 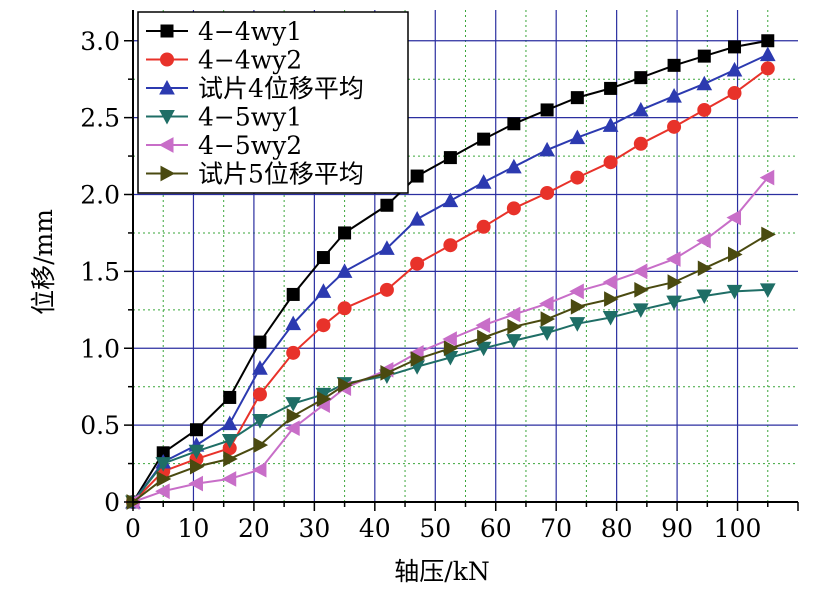 What do you see at coordinates (281, 174) in the screenshot?
I see `legend-label: 试片5位移平均` at bounding box center [281, 174].